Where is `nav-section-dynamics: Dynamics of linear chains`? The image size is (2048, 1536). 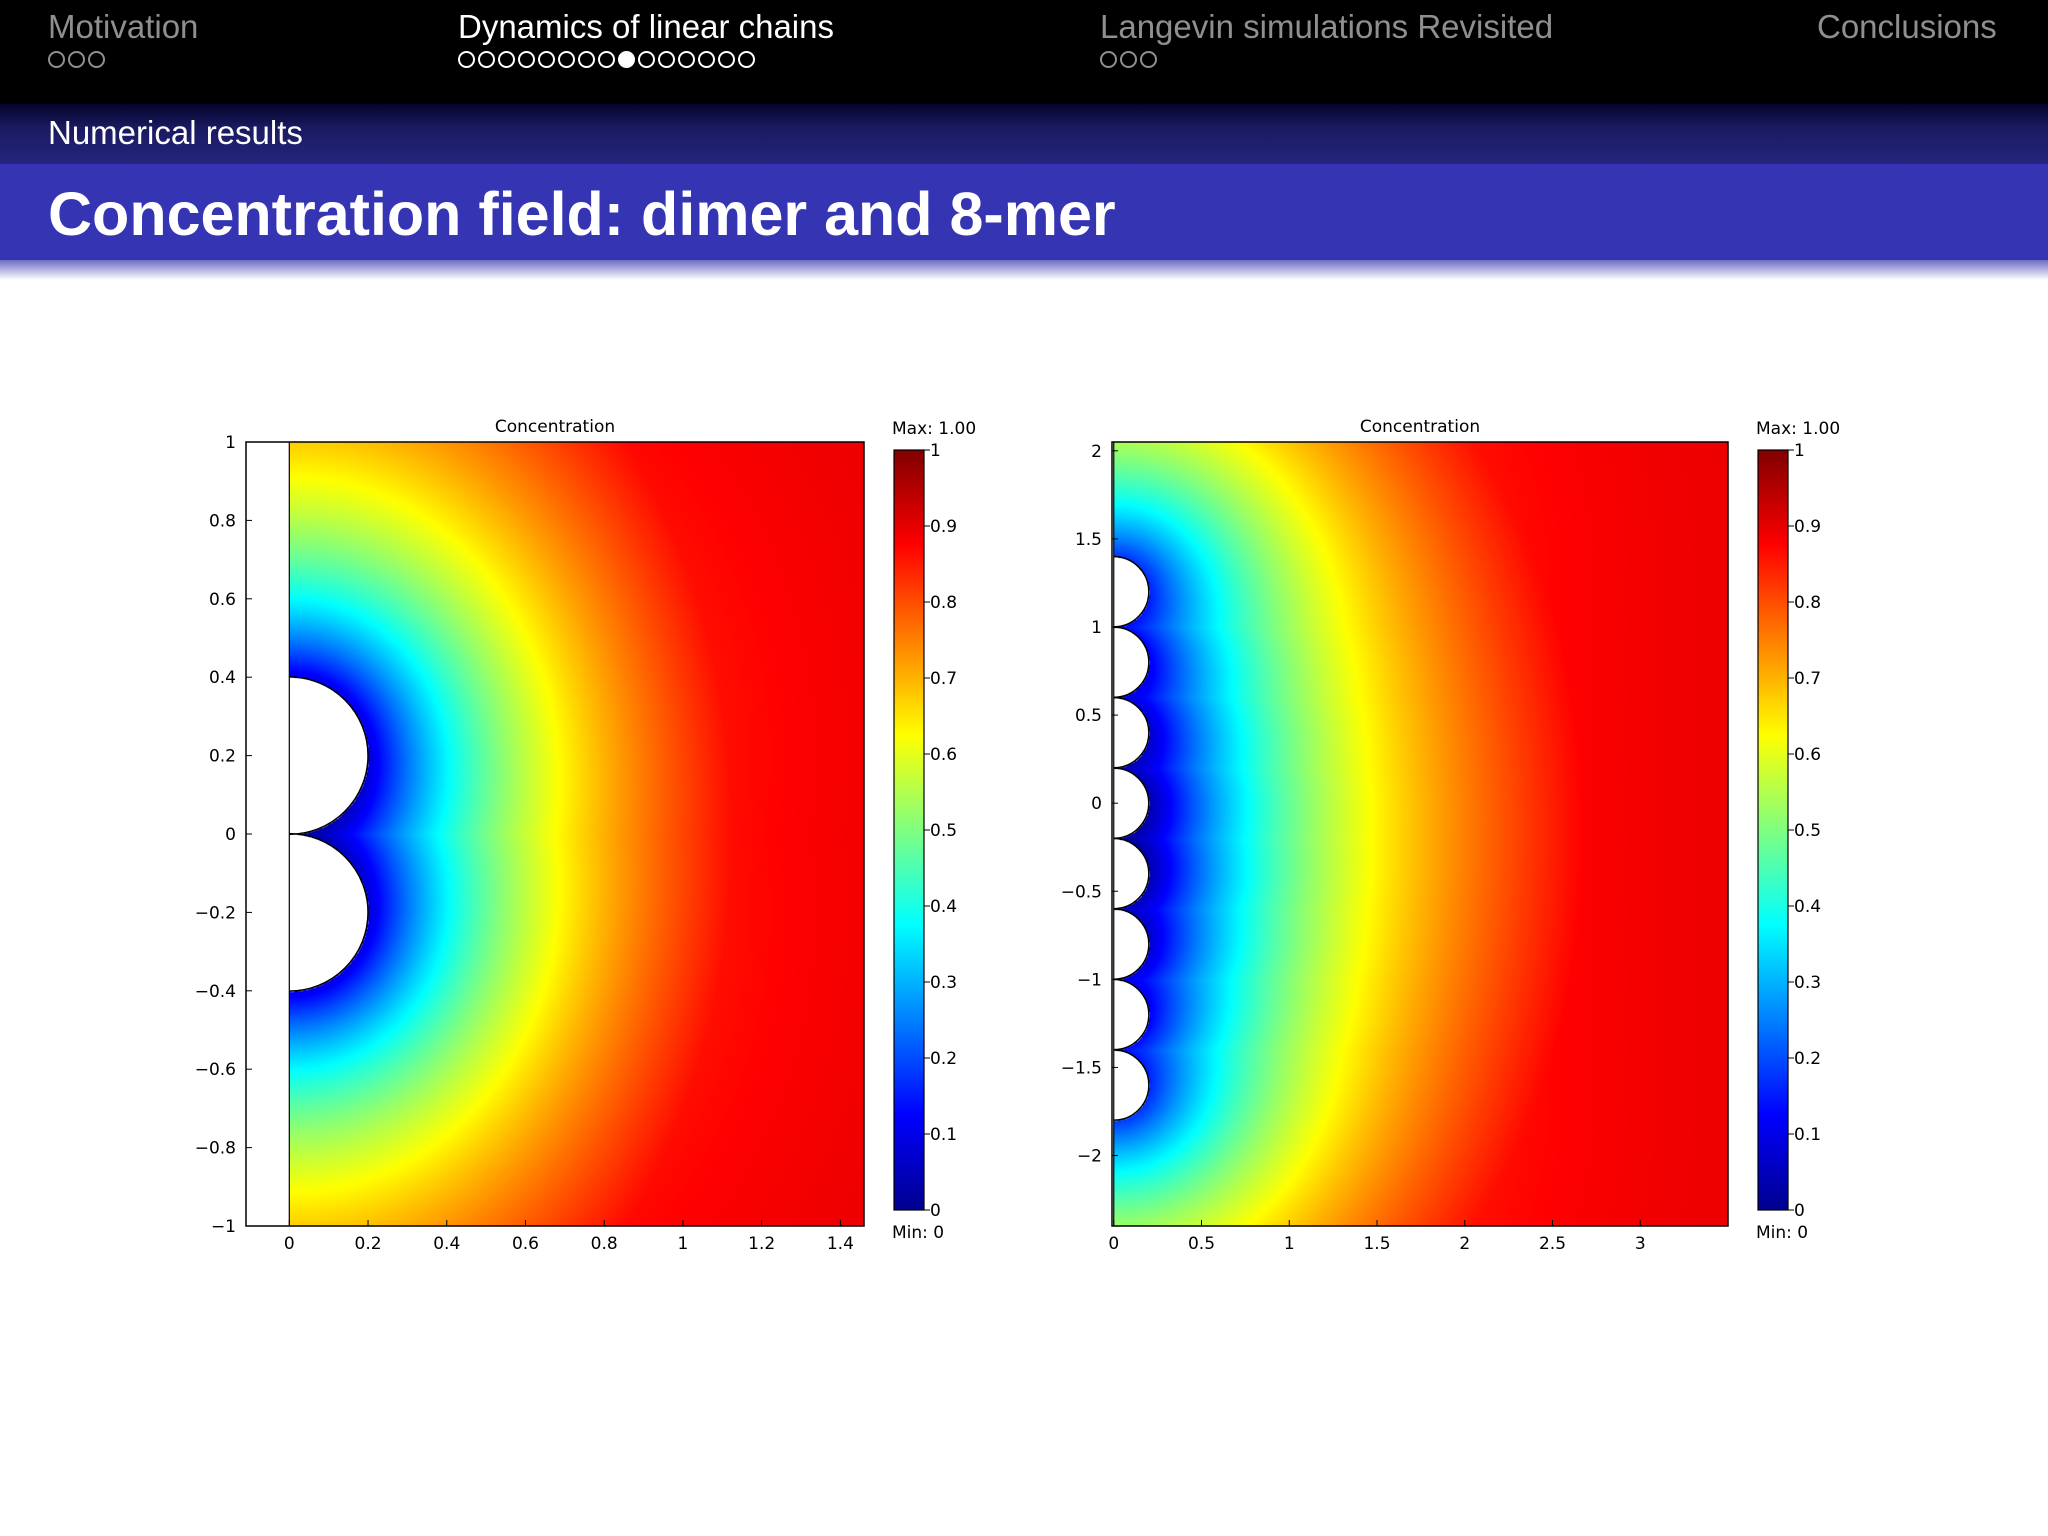 nav-section-dynamics: Dynamics of linear chains is located at coordinates (646, 40).